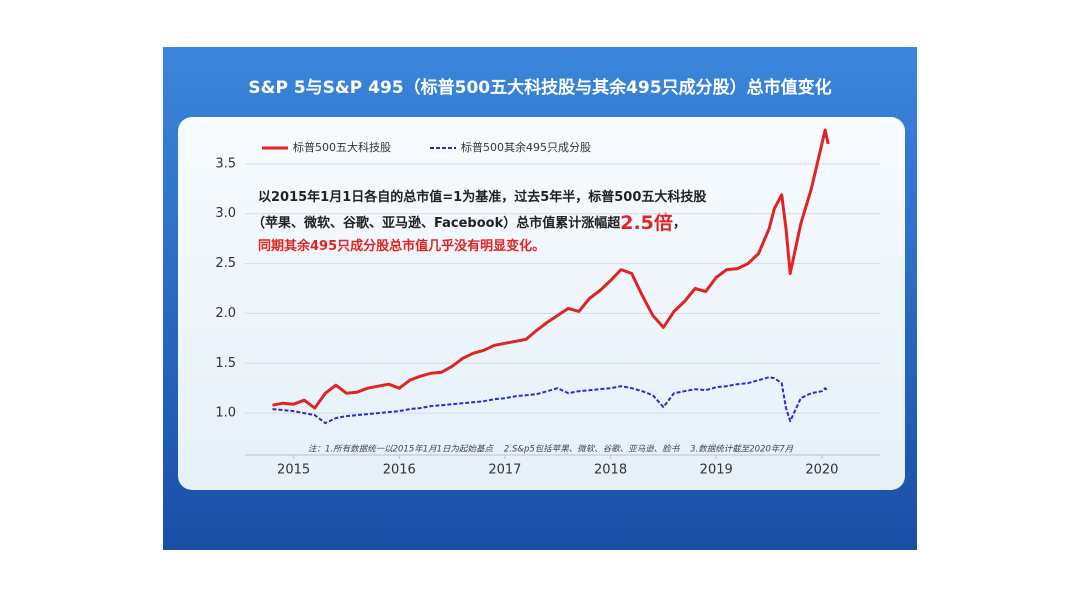 Image resolution: width=1080 pixels, height=597 pixels. What do you see at coordinates (399, 470) in the screenshot?
I see `x-tick-label: 2016` at bounding box center [399, 470].